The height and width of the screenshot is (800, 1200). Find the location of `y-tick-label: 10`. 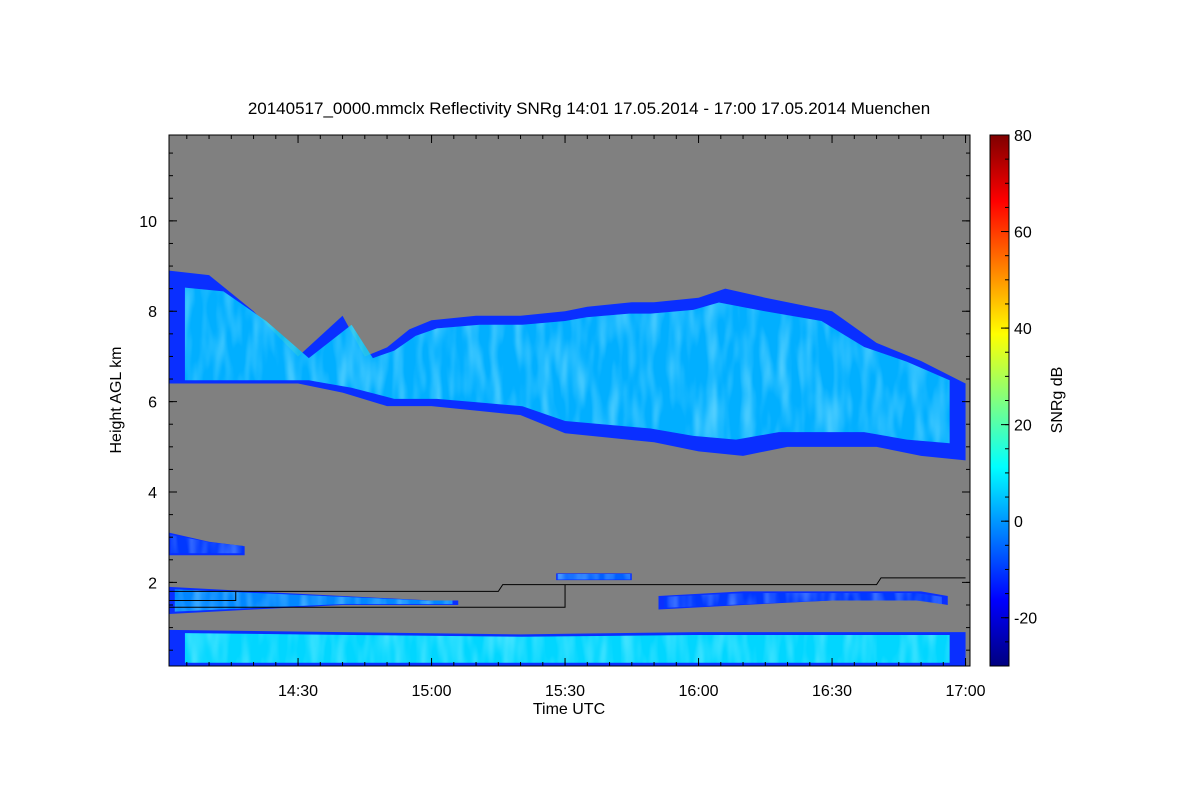

y-tick-label: 10 is located at coordinates (148, 222).